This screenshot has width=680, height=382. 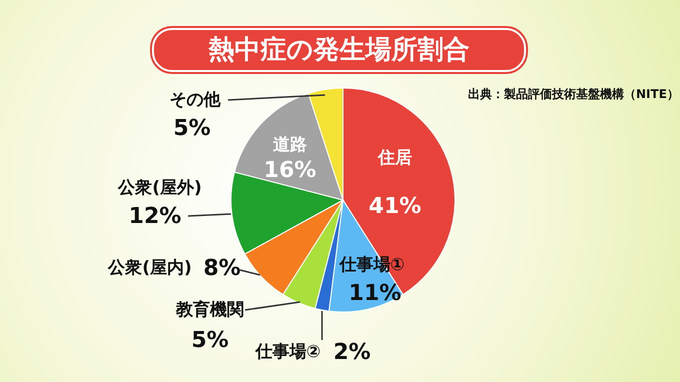 I want to click on slice-label: その他, so click(x=196, y=100).